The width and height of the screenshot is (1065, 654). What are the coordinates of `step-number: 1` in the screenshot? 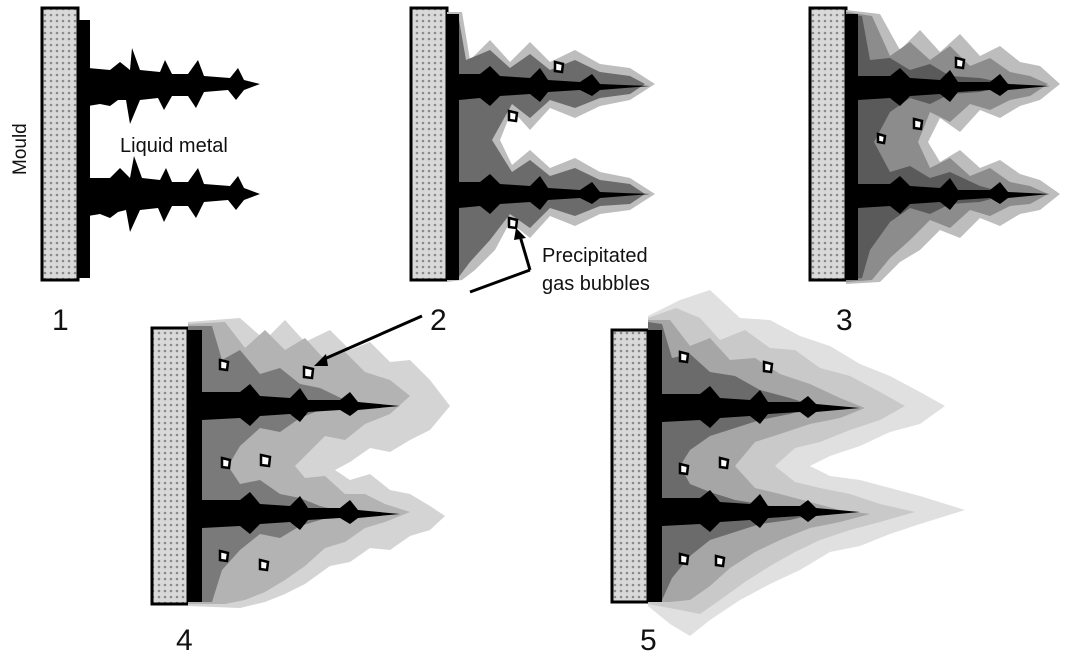 It's located at (60, 320).